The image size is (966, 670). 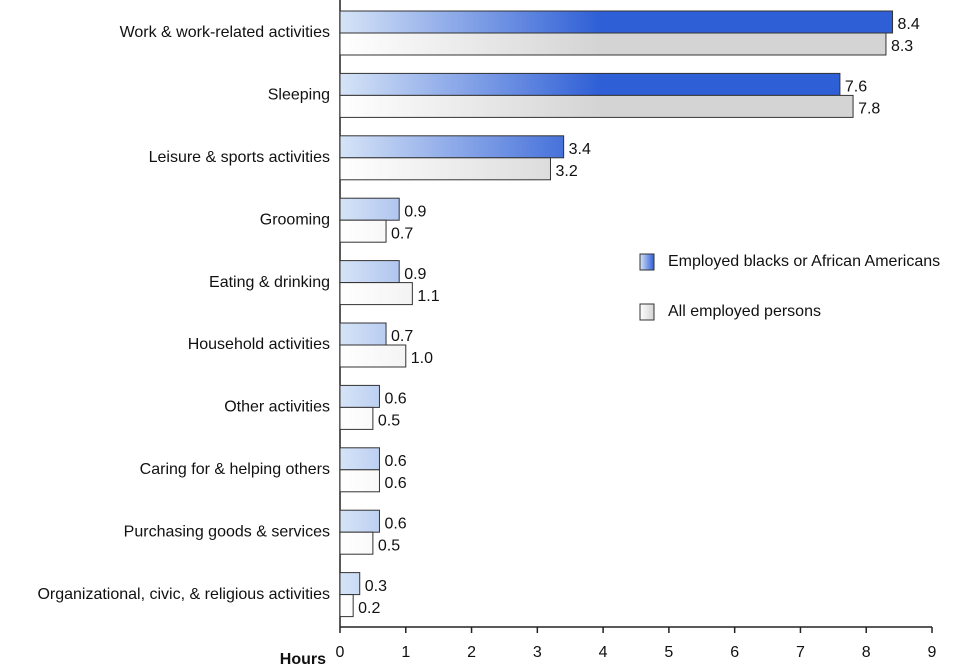 I want to click on y-tick-label: Work & work-related activities, so click(x=225, y=32).